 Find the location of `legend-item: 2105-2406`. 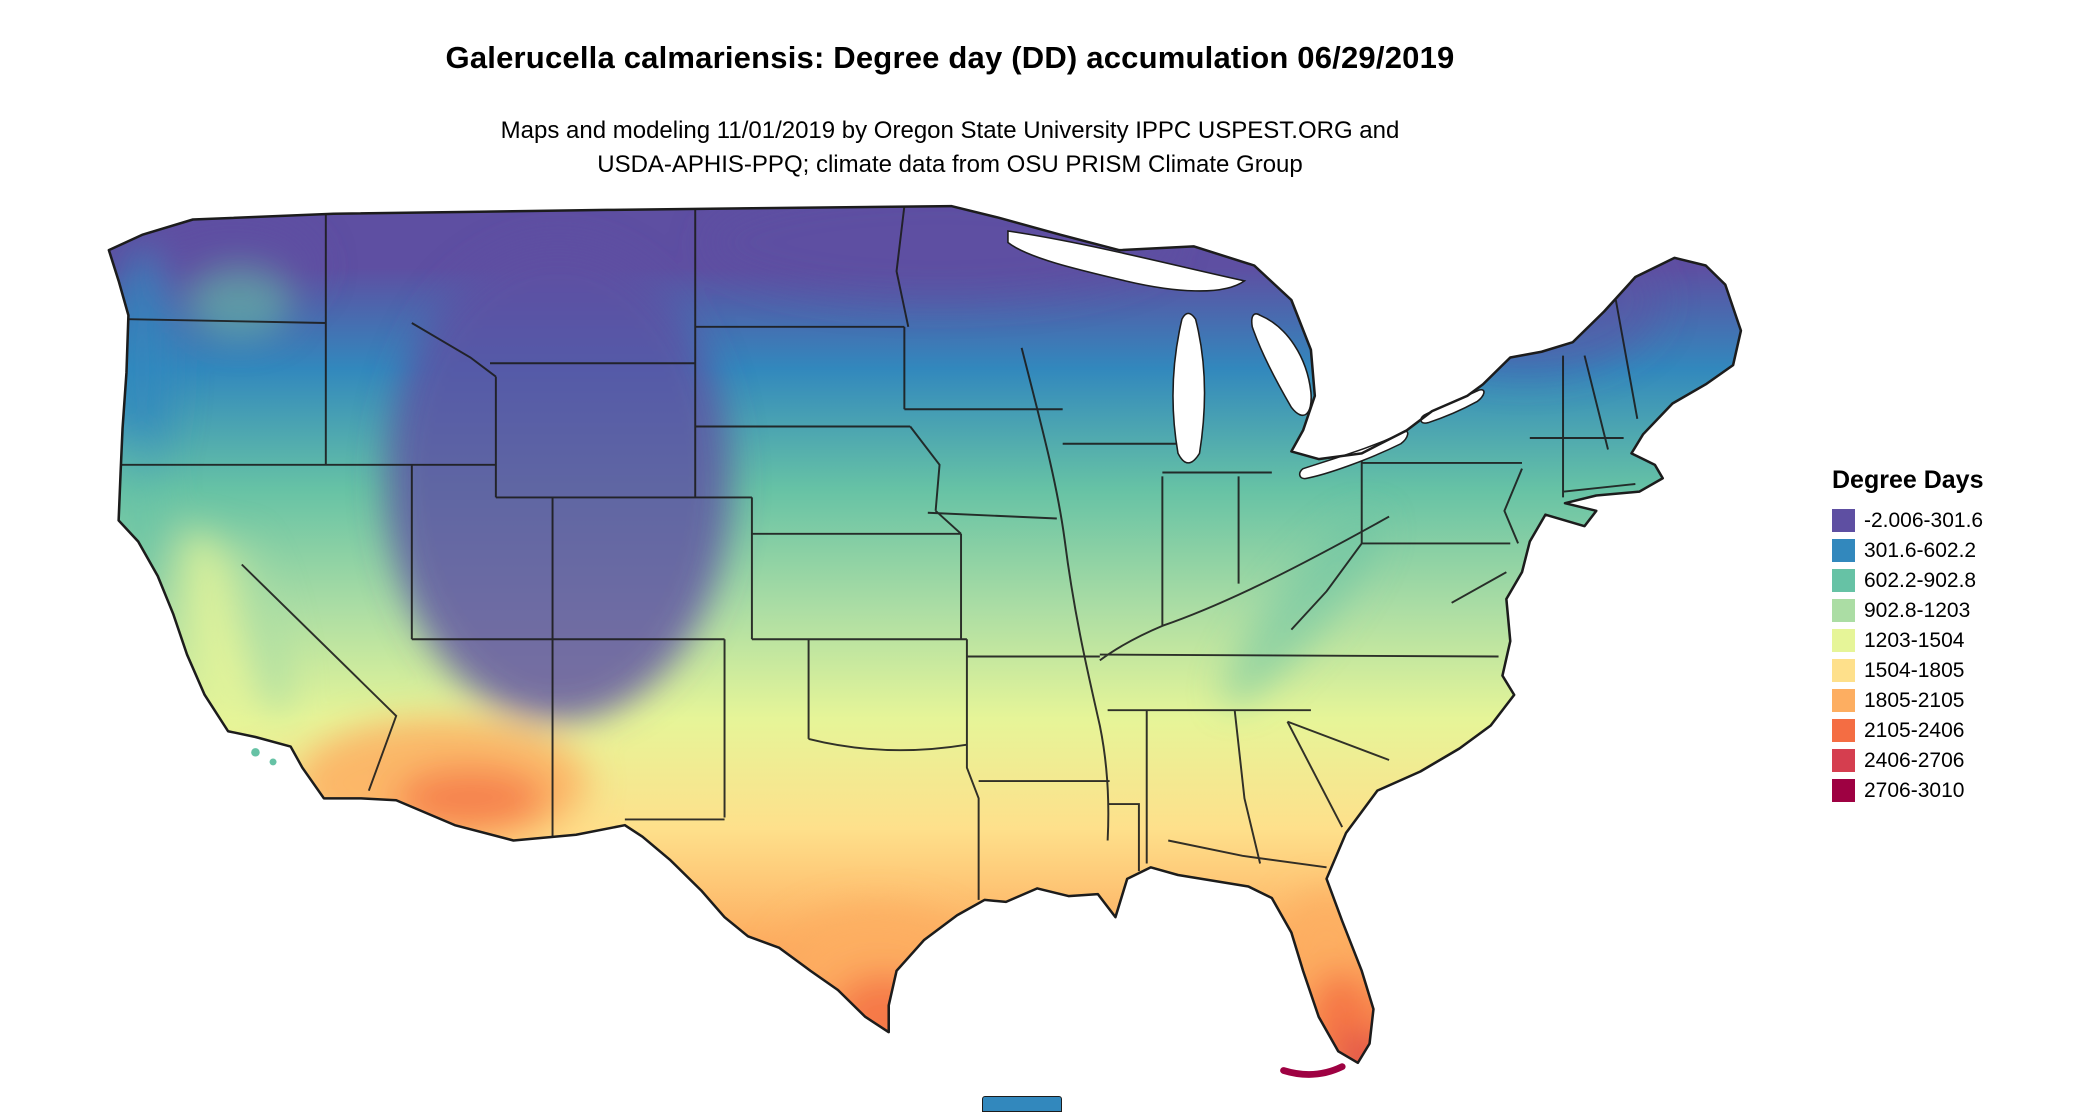

legend-item: 2105-2406 is located at coordinates (1907, 730).